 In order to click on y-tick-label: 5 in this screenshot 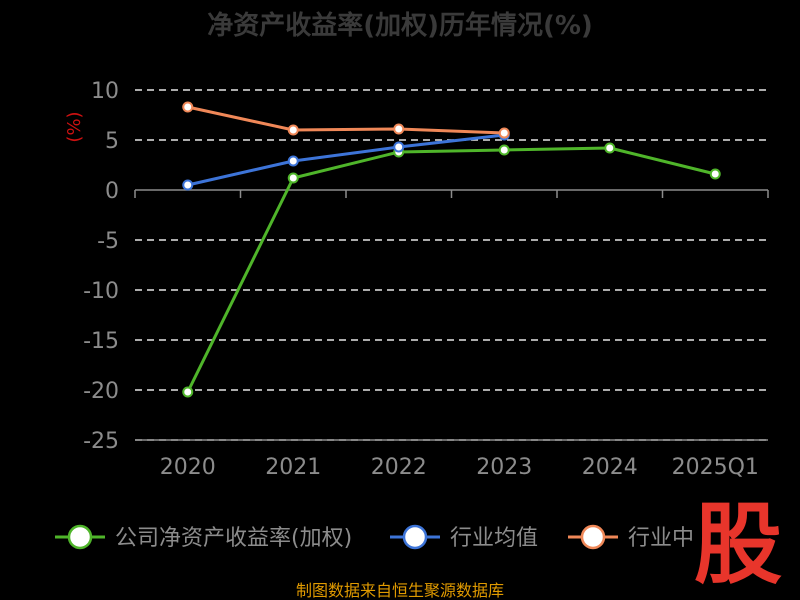, I will do `click(112, 141)`.